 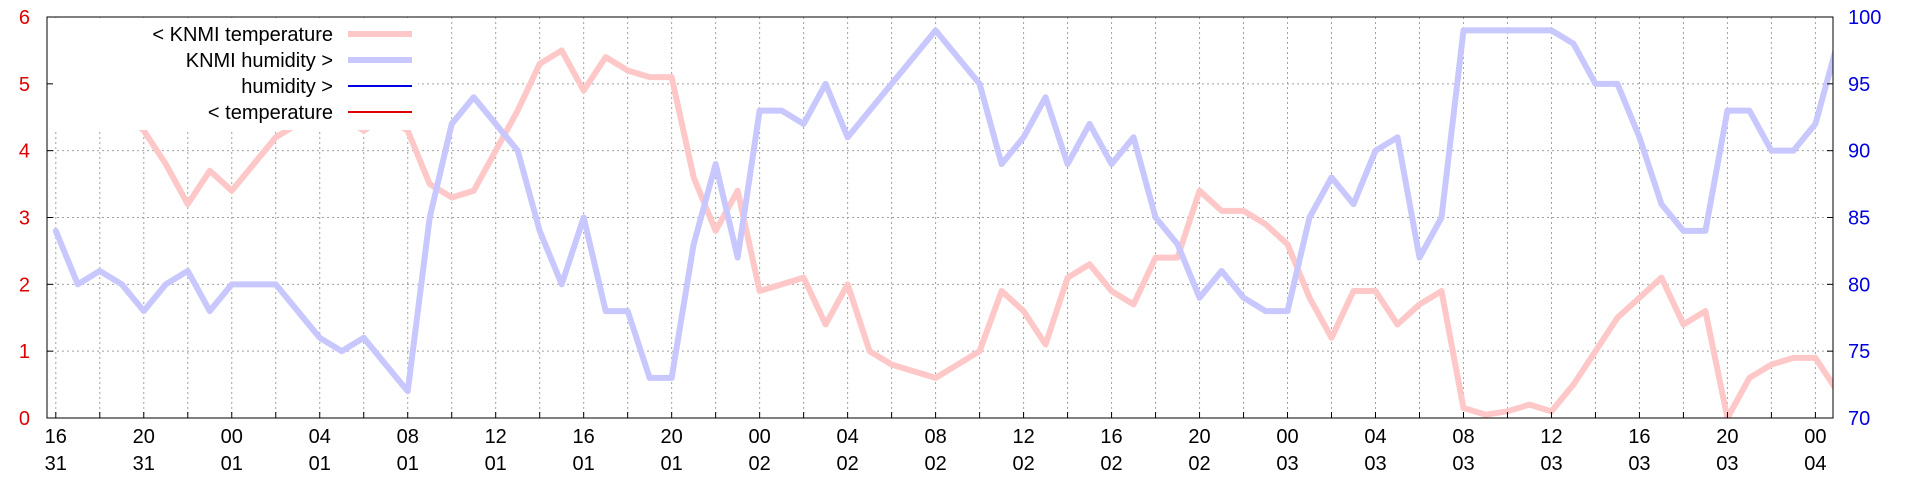 I want to click on legend-label: < temperature, so click(x=270, y=113).